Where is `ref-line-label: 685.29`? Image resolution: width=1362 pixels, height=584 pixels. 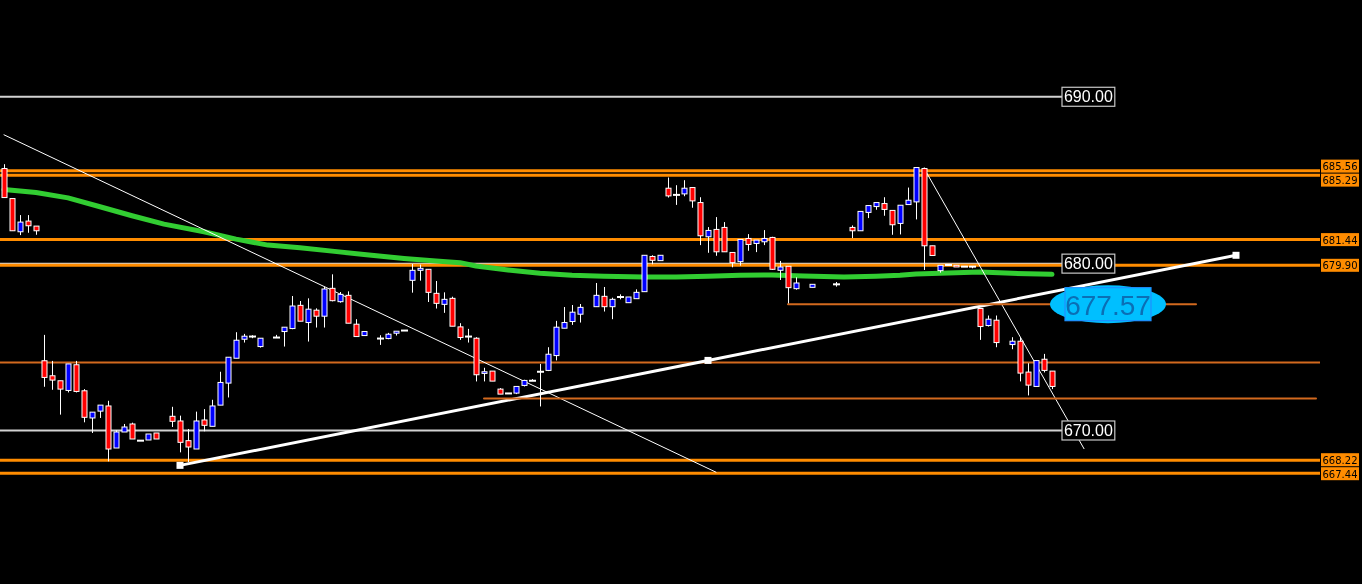 ref-line-label: 685.29 is located at coordinates (1340, 181).